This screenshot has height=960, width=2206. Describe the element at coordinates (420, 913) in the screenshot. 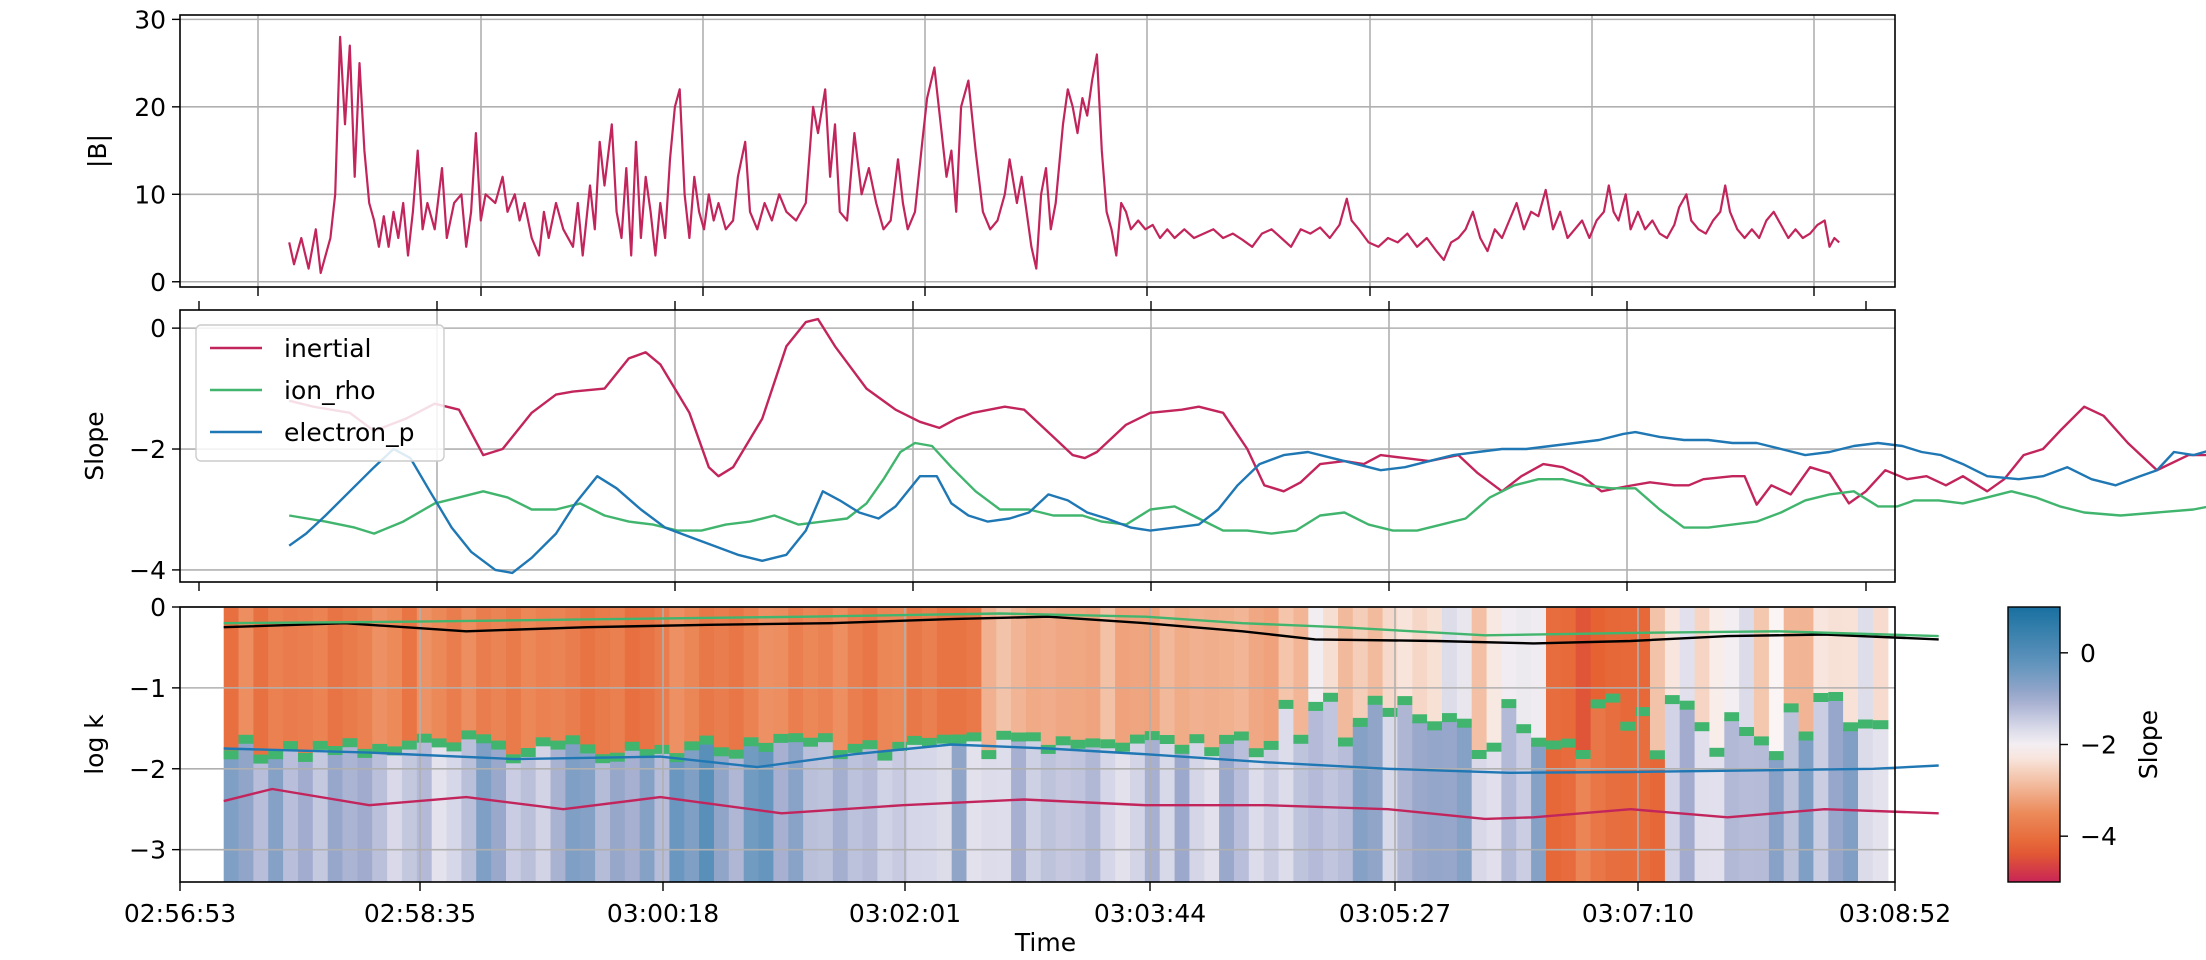

I see `xtick-label-1: 02:58:35` at that location.